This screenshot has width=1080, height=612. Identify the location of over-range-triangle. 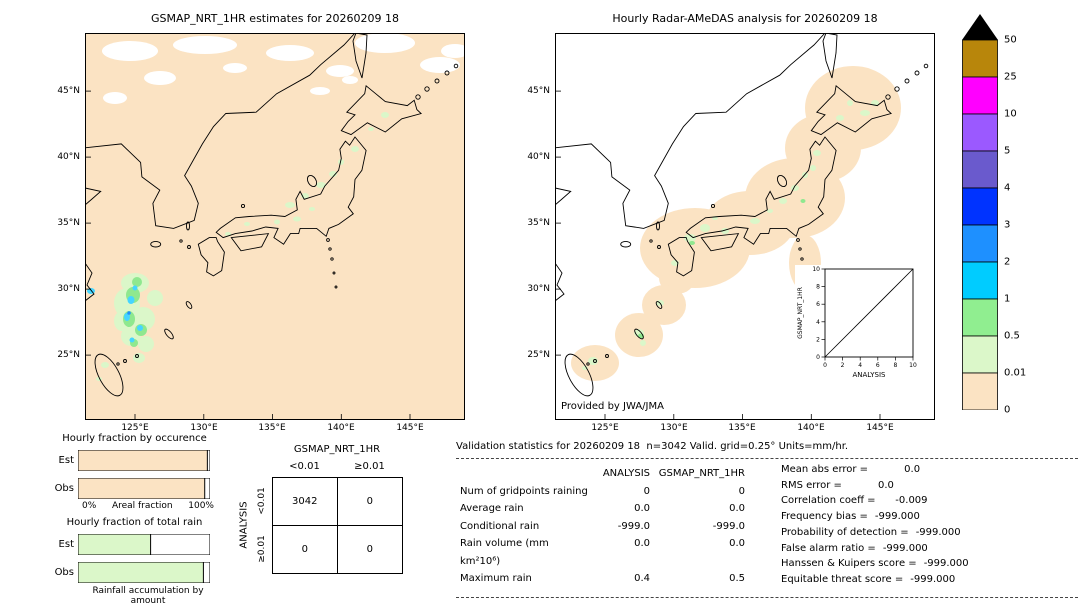
(980, 27).